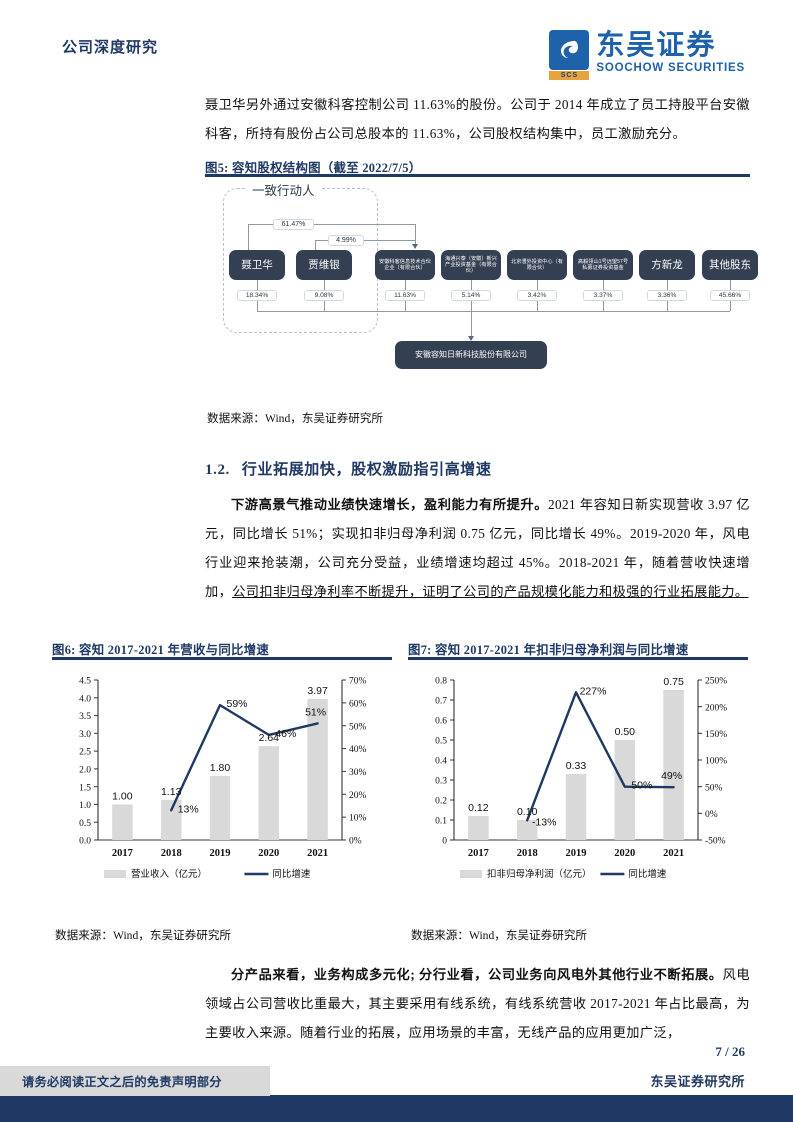 This screenshot has width=793, height=1122. What do you see at coordinates (548, 650) in the screenshot?
I see `figure7-caption: 图7: 容知 2017-2021 年扣非归母净利润与同比增速` at bounding box center [548, 650].